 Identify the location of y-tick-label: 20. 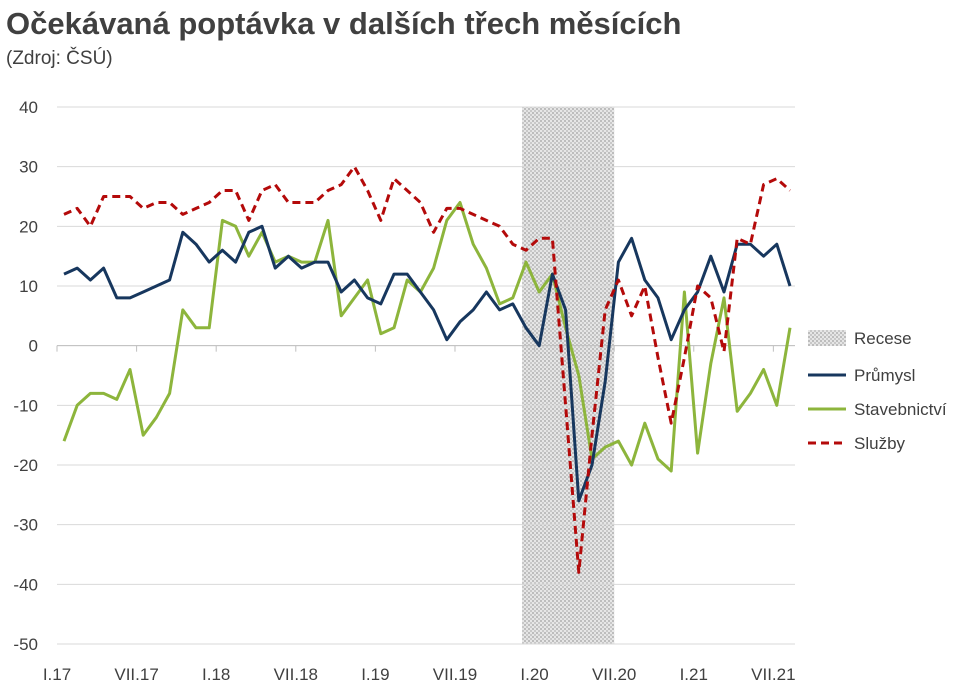
(28, 226).